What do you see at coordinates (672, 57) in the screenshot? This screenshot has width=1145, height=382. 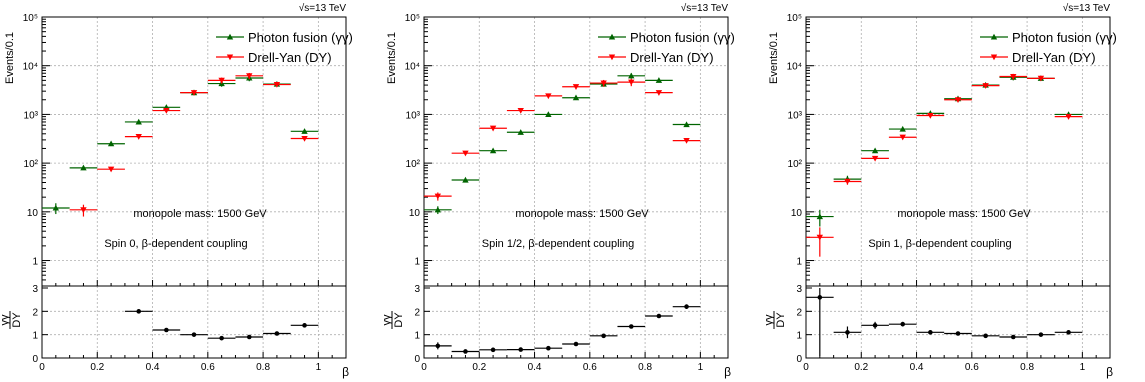 I see `legend-label: Drell-Yan (DY)` at bounding box center [672, 57].